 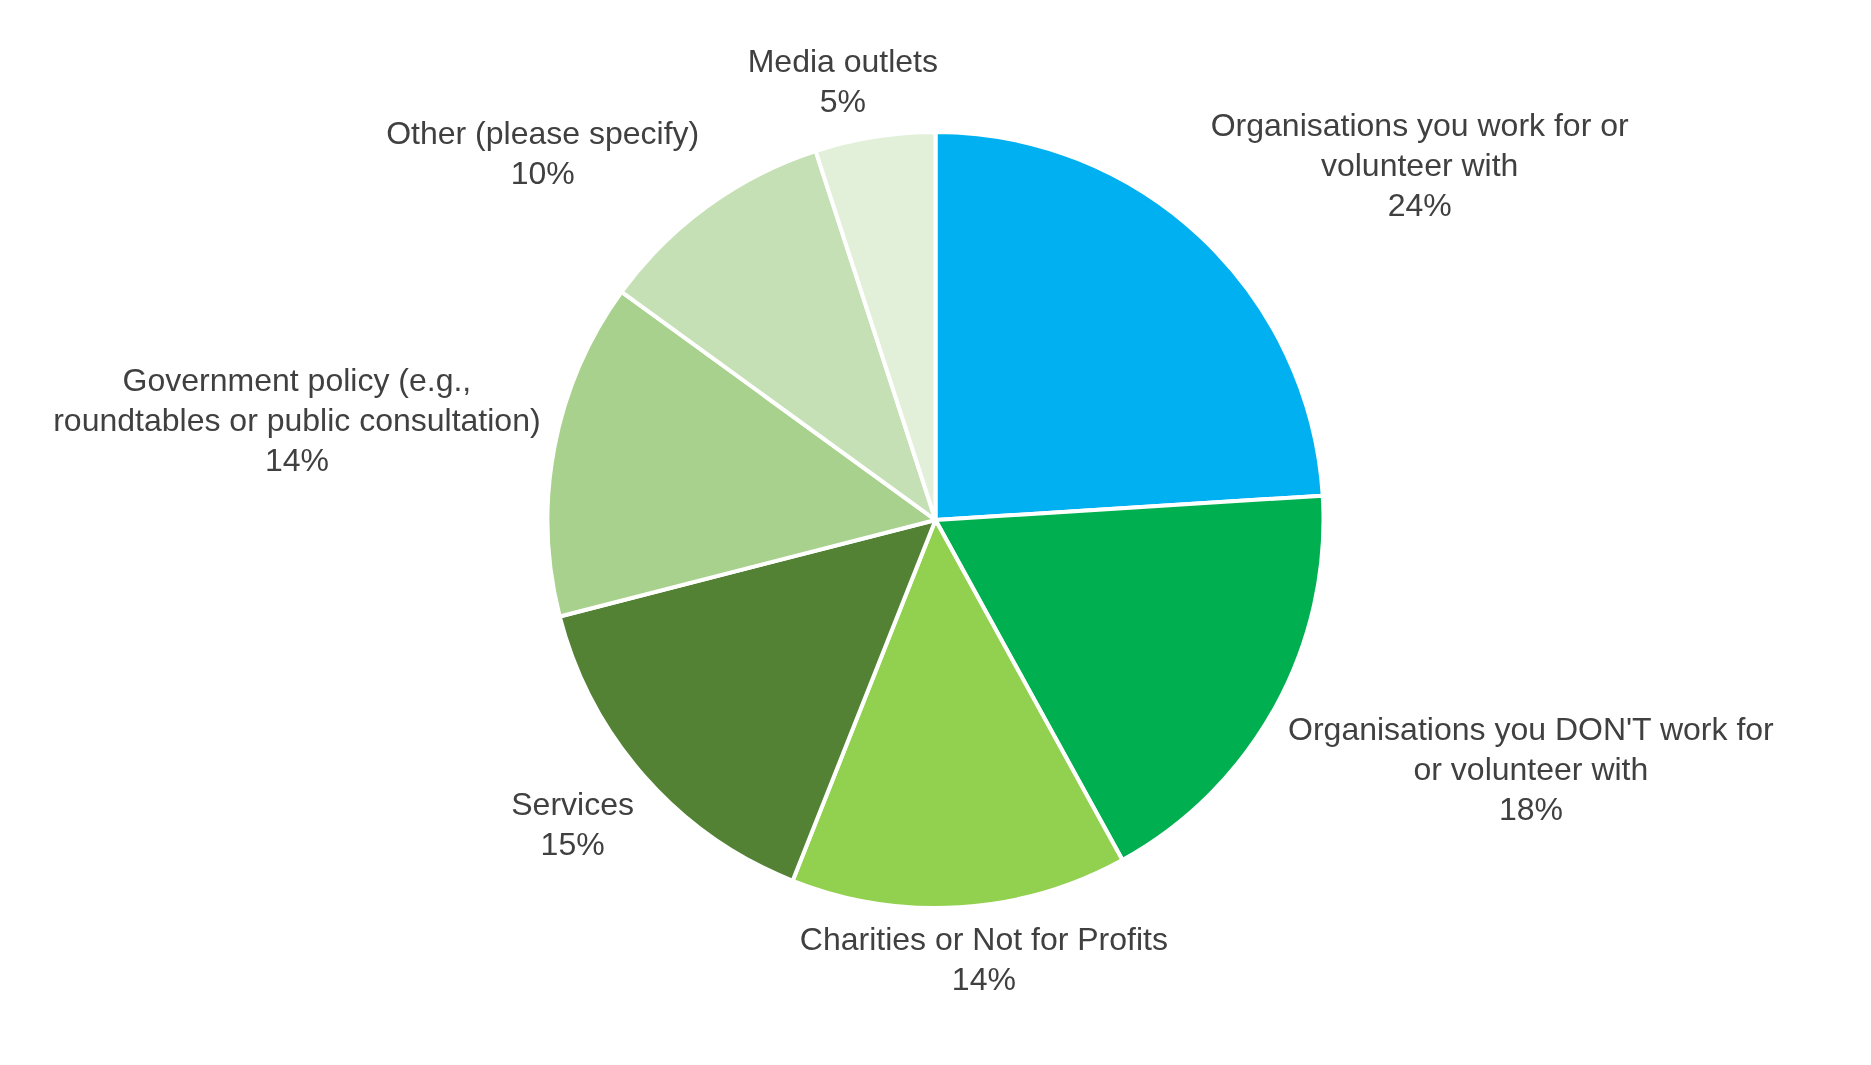 What do you see at coordinates (1419, 204) in the screenshot?
I see `data-label: 24%` at bounding box center [1419, 204].